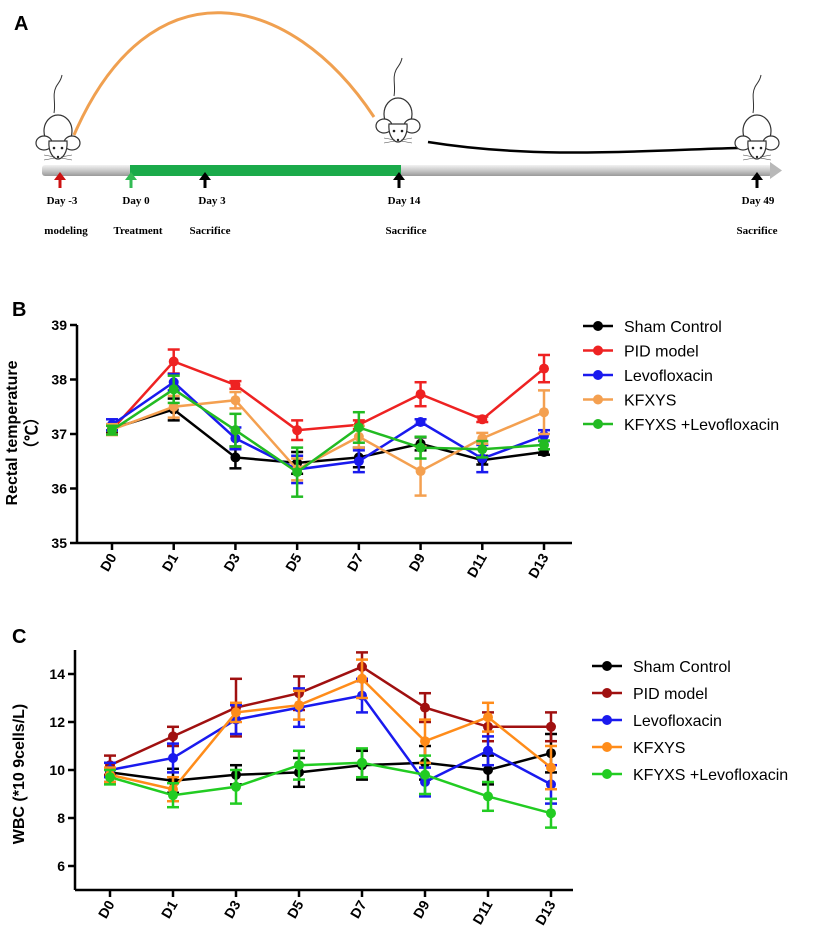 The width and height of the screenshot is (816, 940). Describe the element at coordinates (60, 180) in the screenshot. I see `arrow-modeling-icon` at that location.